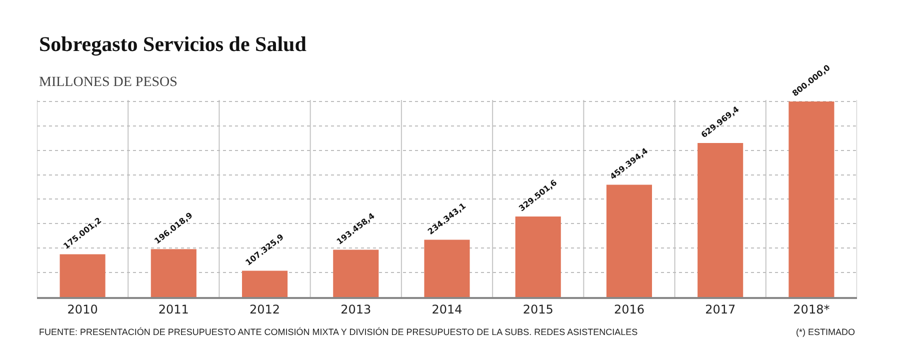 This screenshot has height=354, width=900. I want to click on x-tick-label: 2018*, so click(811, 309).